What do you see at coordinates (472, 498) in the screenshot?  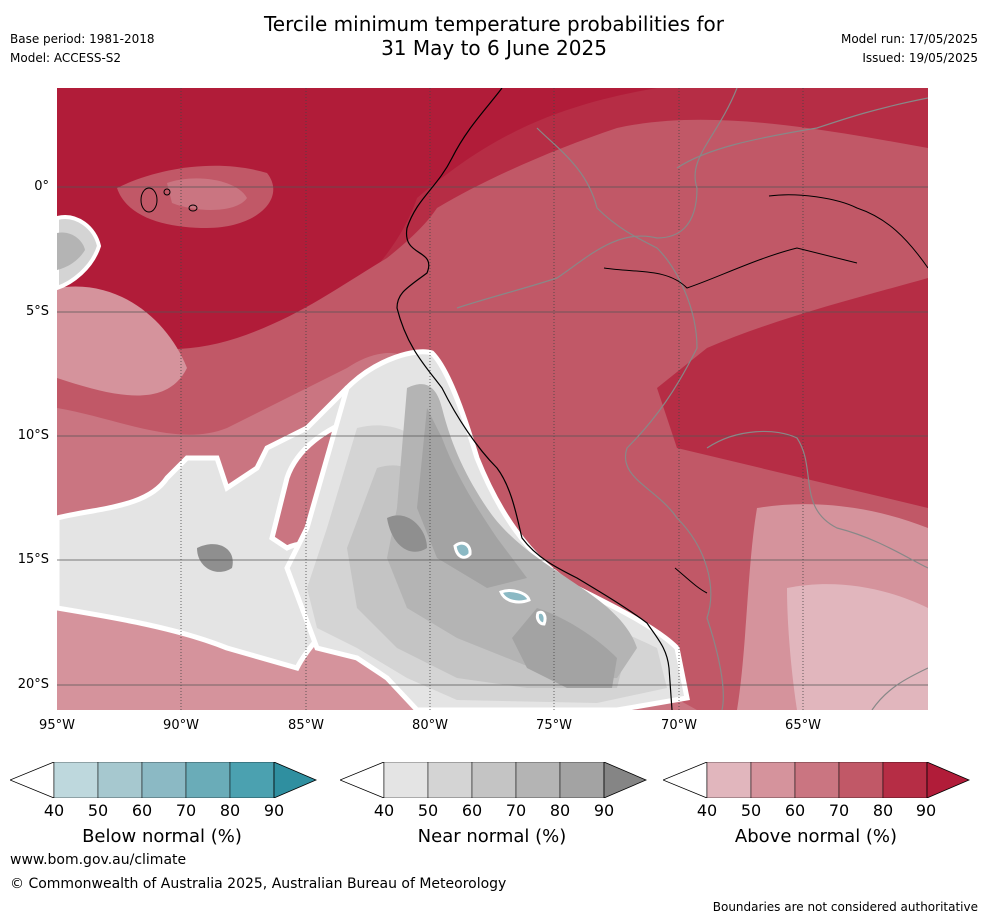 I see `near-80-region` at bounding box center [472, 498].